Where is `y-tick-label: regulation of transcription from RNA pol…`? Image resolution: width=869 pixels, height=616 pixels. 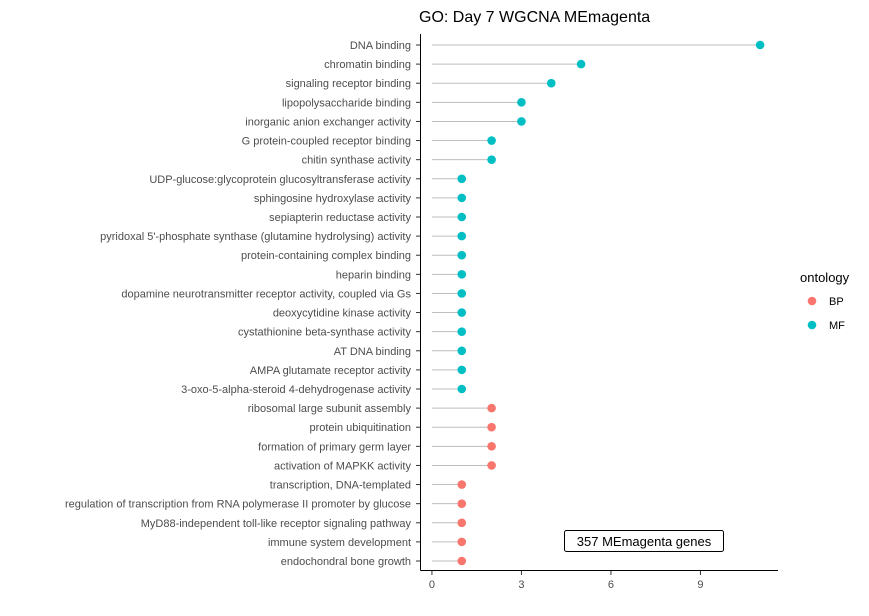
y-tick-label: regulation of transcription from RNA pol… is located at coordinates (238, 505).